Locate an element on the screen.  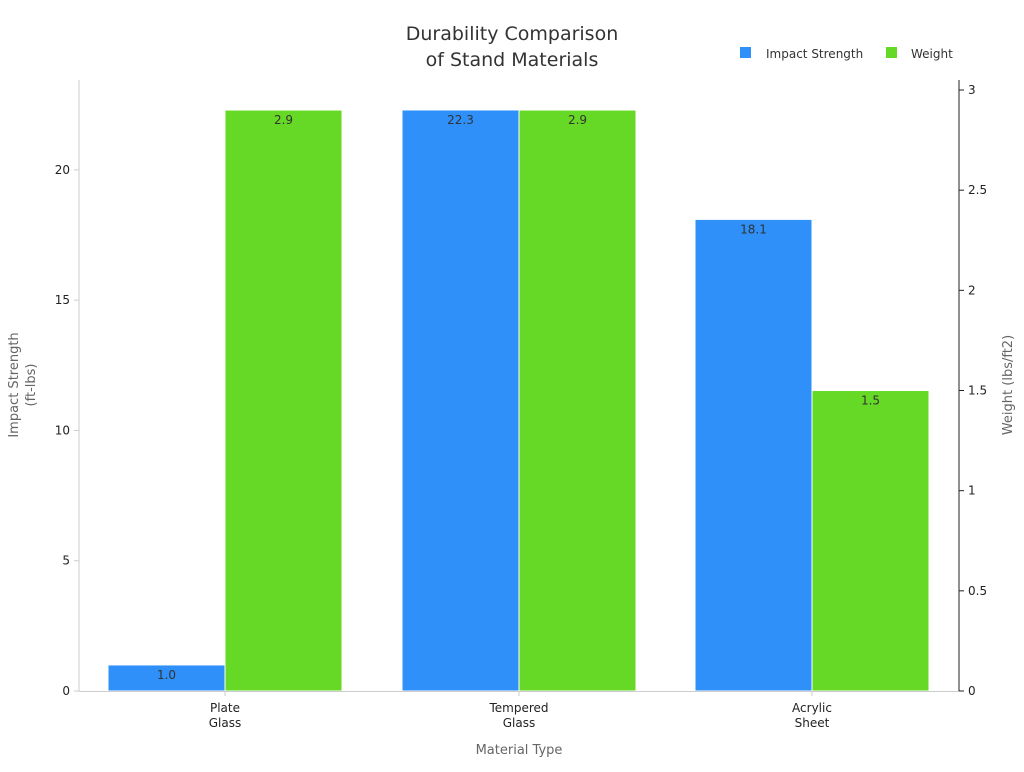
y-tick-label-right: 1.5 is located at coordinates (977, 391).